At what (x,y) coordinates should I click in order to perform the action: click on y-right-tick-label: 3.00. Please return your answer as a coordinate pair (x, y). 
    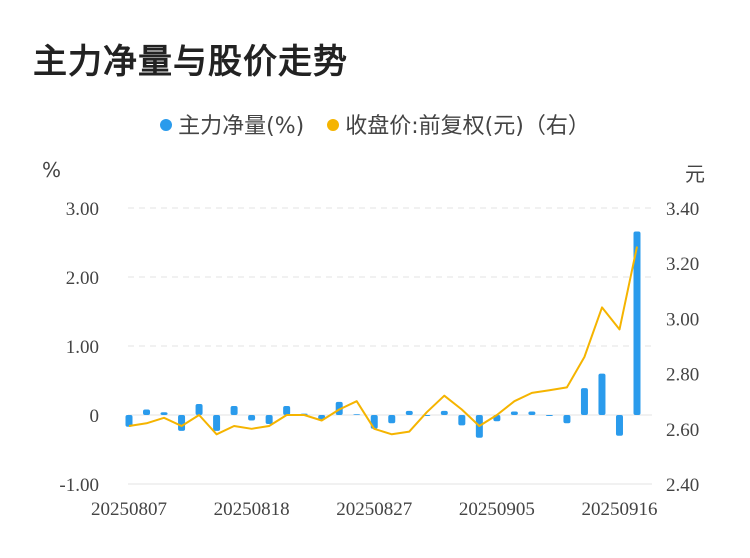
    Looking at the image, I should click on (682, 319).